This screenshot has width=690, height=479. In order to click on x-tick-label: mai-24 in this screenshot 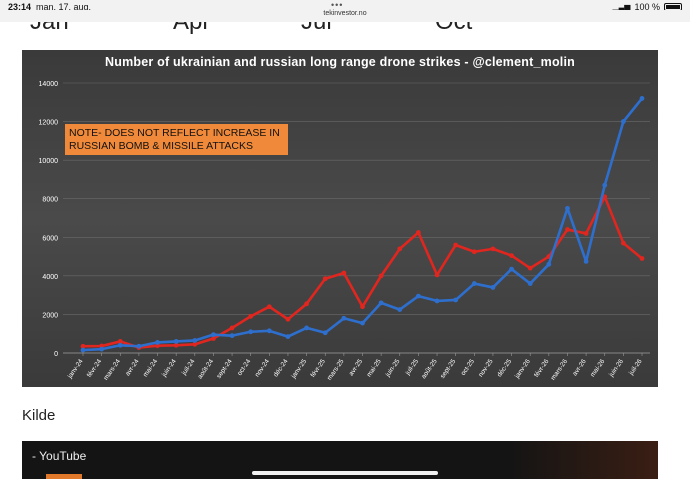, I will do `click(150, 368)`.